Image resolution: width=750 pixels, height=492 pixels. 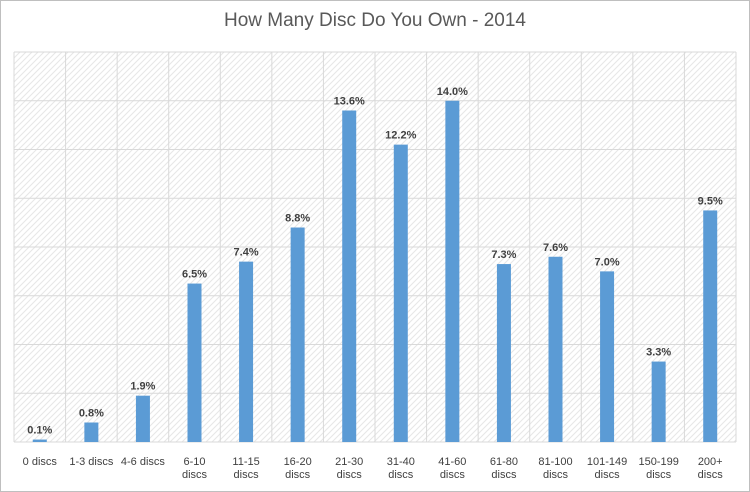 I want to click on x-tick-label: 101-149, so click(x=607, y=462).